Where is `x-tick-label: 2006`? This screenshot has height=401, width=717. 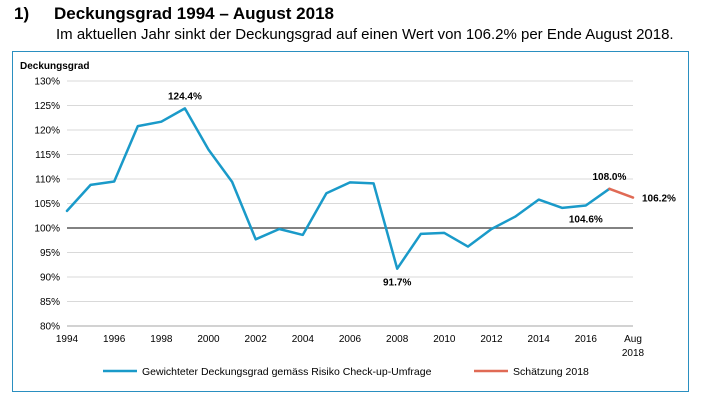 x-tick-label: 2006 is located at coordinates (350, 339).